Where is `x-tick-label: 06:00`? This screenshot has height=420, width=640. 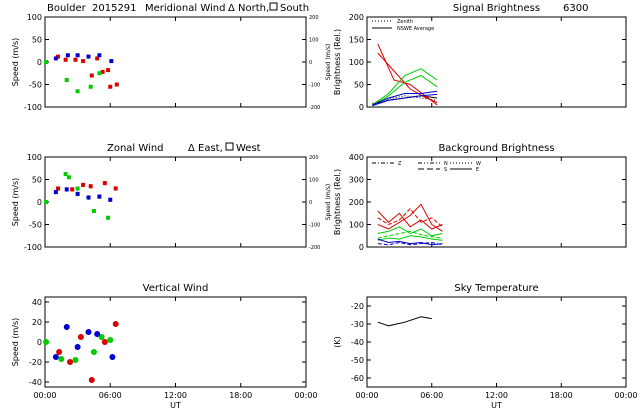 x-tick-label: 06:00 is located at coordinates (110, 395).